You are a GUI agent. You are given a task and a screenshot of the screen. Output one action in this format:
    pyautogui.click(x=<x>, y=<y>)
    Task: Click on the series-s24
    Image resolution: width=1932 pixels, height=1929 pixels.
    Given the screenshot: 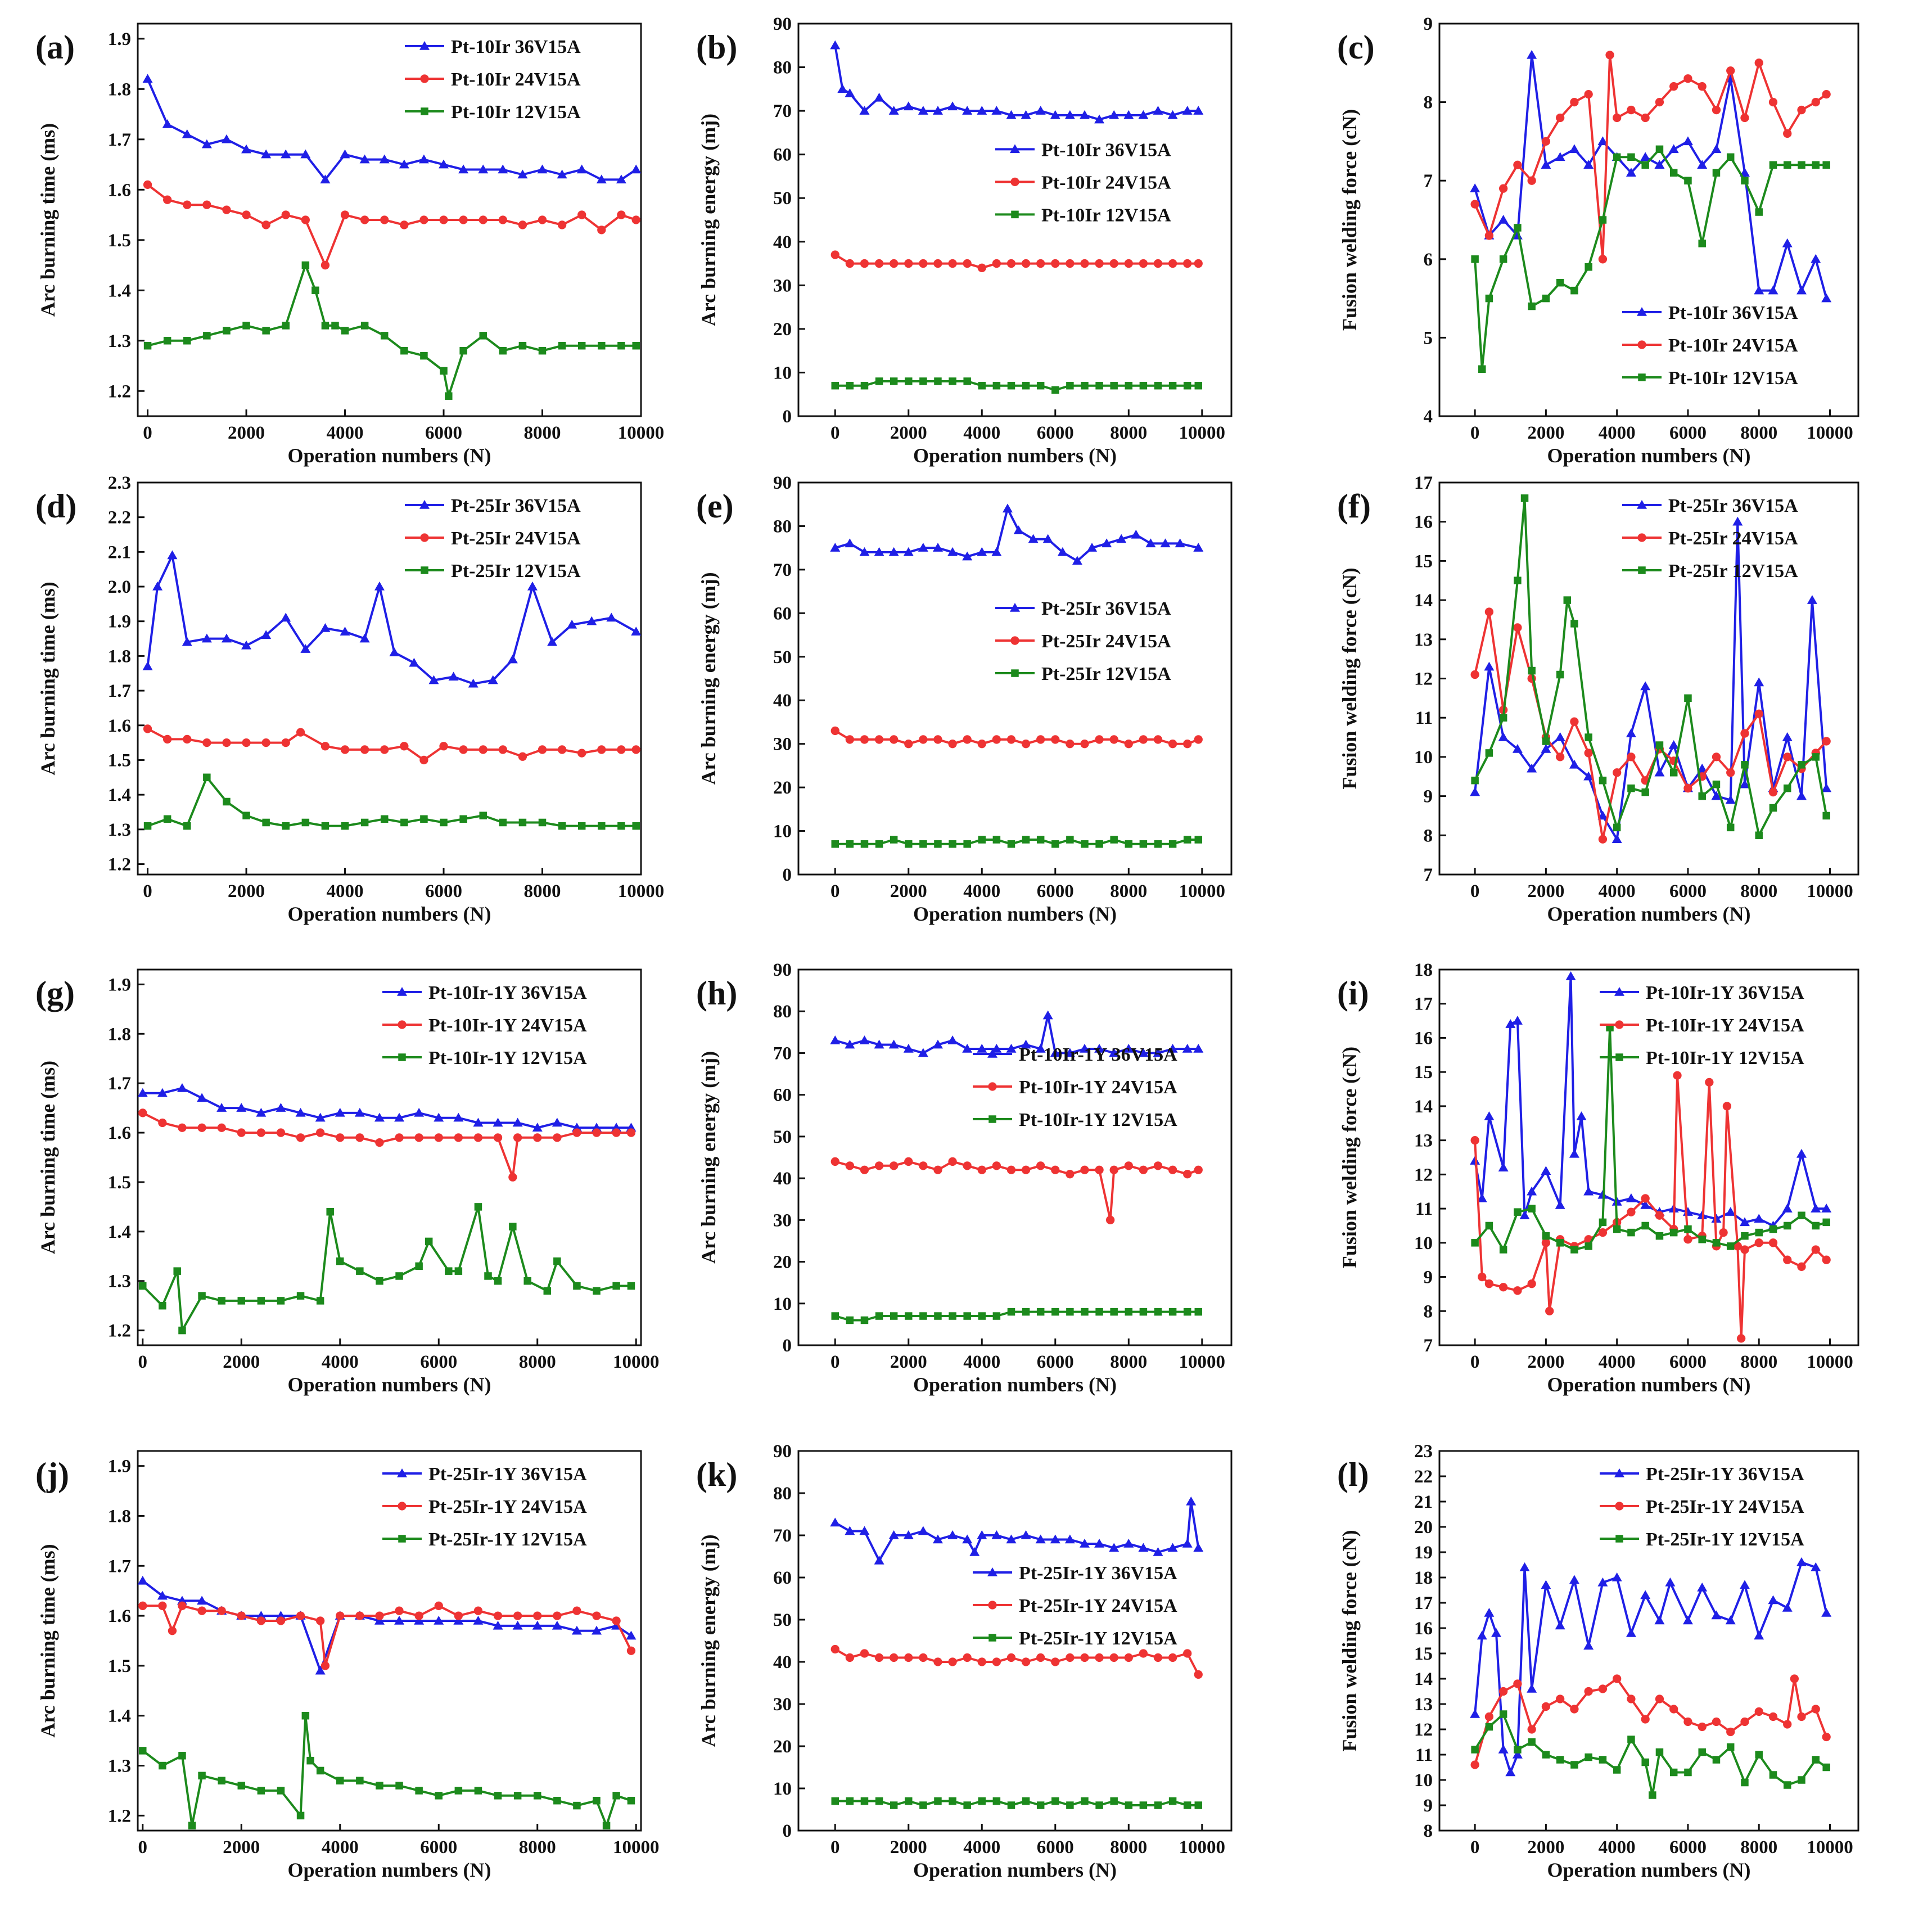 What is the action you would take?
    pyautogui.click(x=1016, y=261)
    